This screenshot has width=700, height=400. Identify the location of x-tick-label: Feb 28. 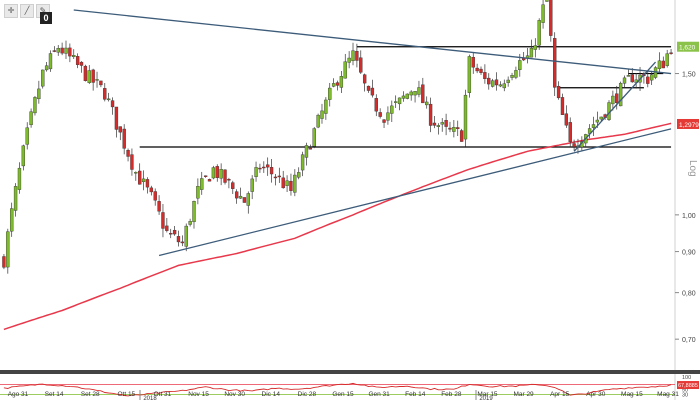
(451, 394).